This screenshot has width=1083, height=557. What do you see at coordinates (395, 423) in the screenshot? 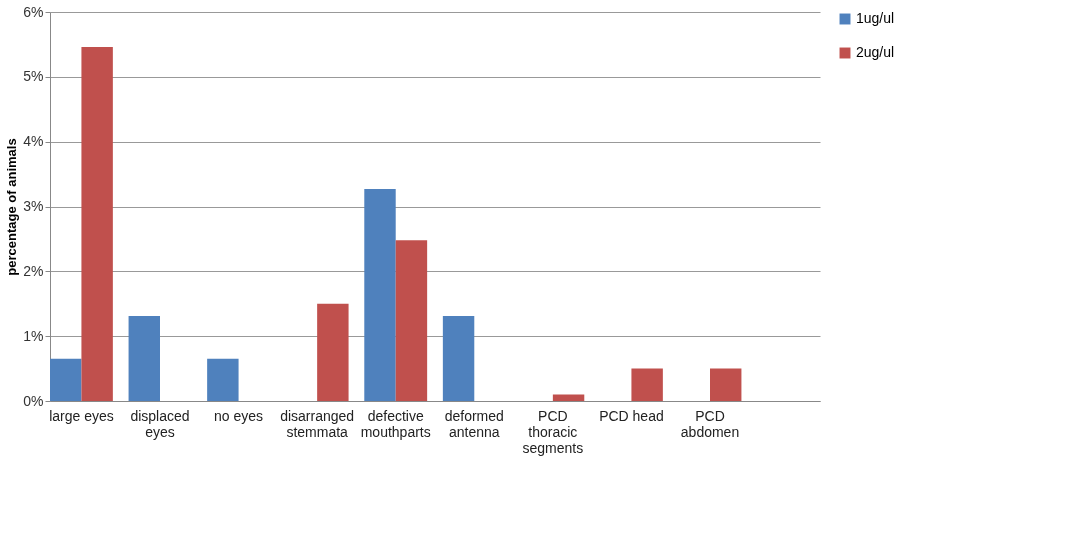
I see `x-tick-label: defective mouthparts` at bounding box center [395, 423].